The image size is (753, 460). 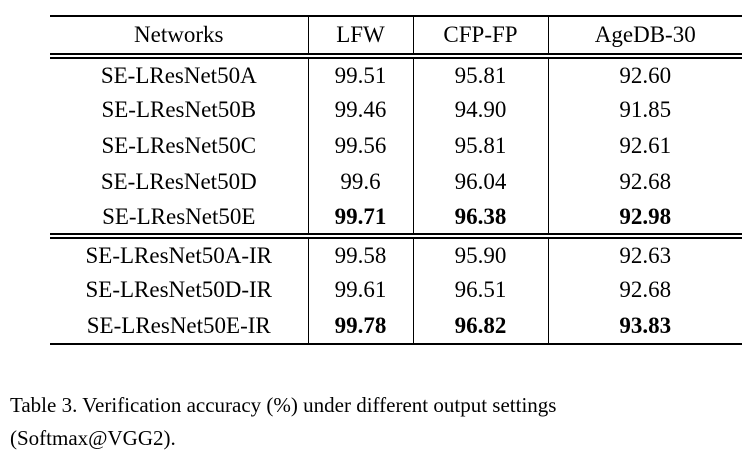 I want to click on table-row: SE-LResNet50E-IR 99.78 96.82 93.83, so click(x=396, y=326).